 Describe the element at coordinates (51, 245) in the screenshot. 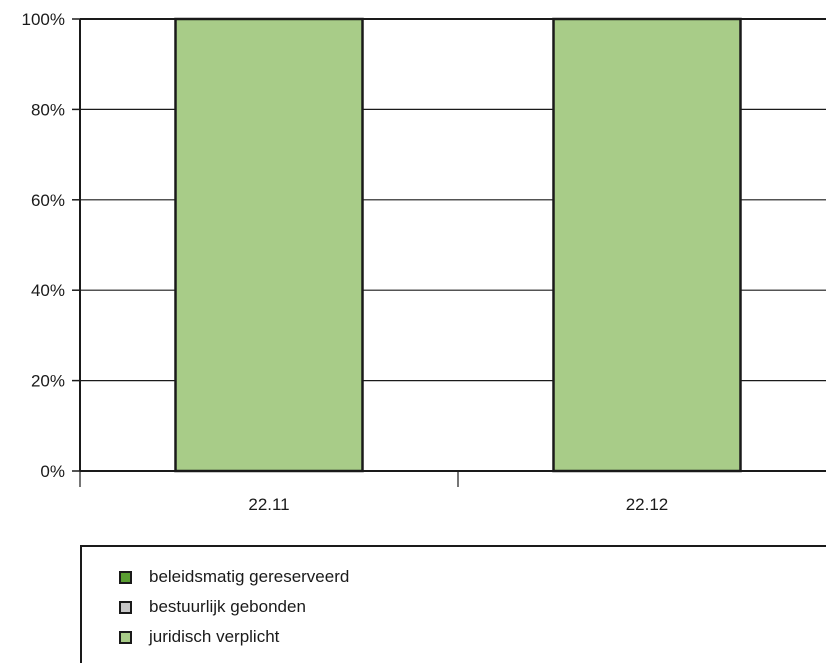

I see `y-axis-ticks: 0% 20% 40% 60% 80% 100%` at that location.